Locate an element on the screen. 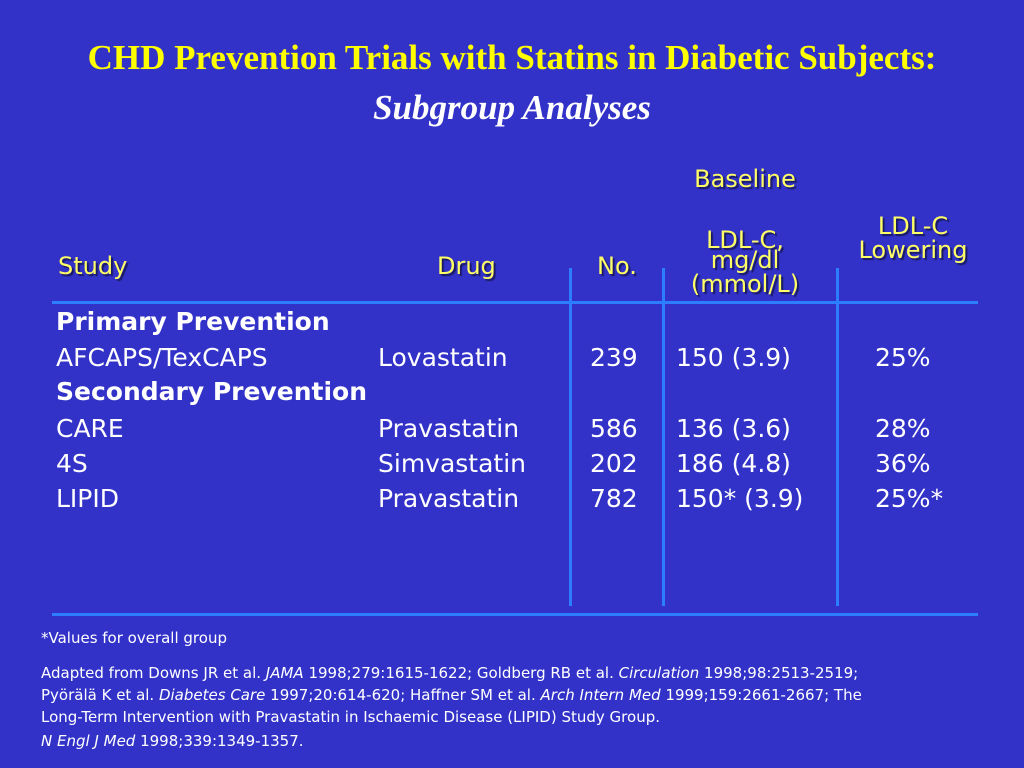 The image size is (1024, 768). table-header-rule is located at coordinates (515, 302).